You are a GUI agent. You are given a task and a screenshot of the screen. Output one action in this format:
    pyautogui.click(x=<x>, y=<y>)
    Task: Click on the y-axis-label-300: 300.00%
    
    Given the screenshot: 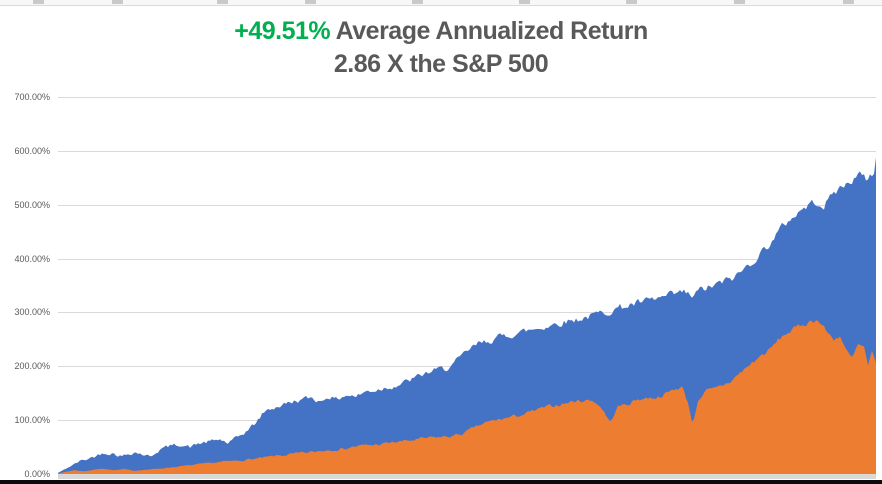 What is the action you would take?
    pyautogui.click(x=32, y=312)
    